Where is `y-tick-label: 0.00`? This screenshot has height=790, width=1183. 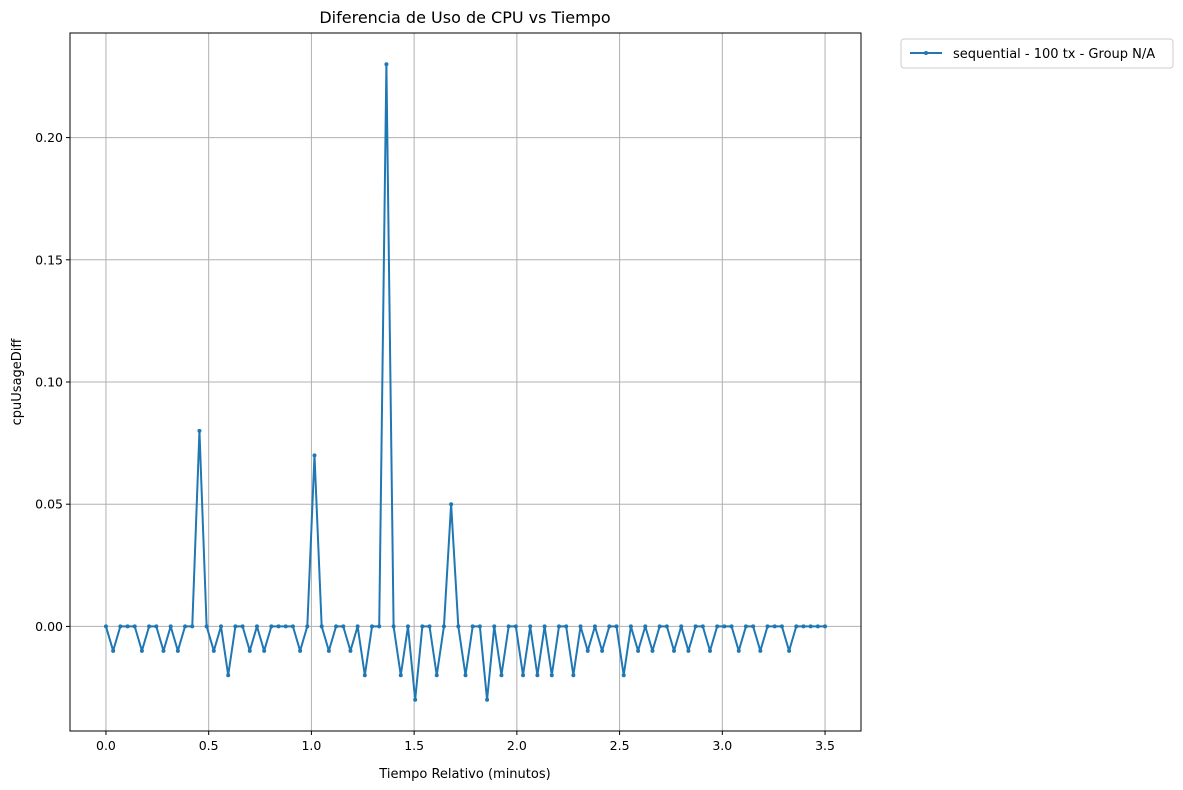 y-tick-label: 0.00 is located at coordinates (49, 626).